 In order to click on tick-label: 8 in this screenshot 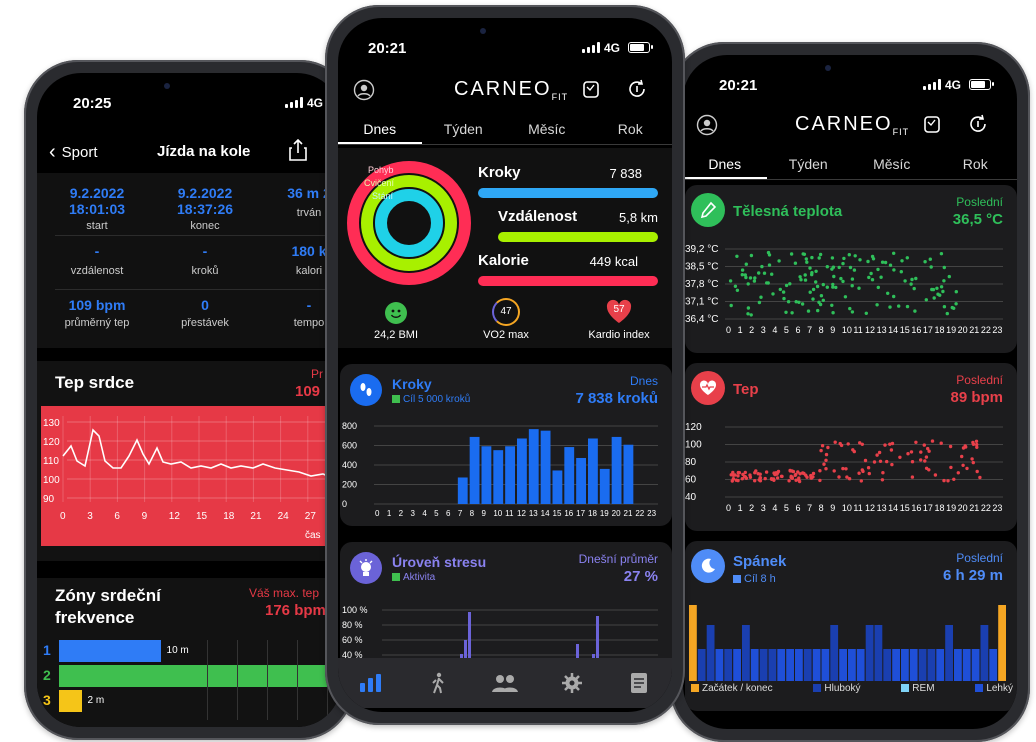, I will do `click(821, 508)`.